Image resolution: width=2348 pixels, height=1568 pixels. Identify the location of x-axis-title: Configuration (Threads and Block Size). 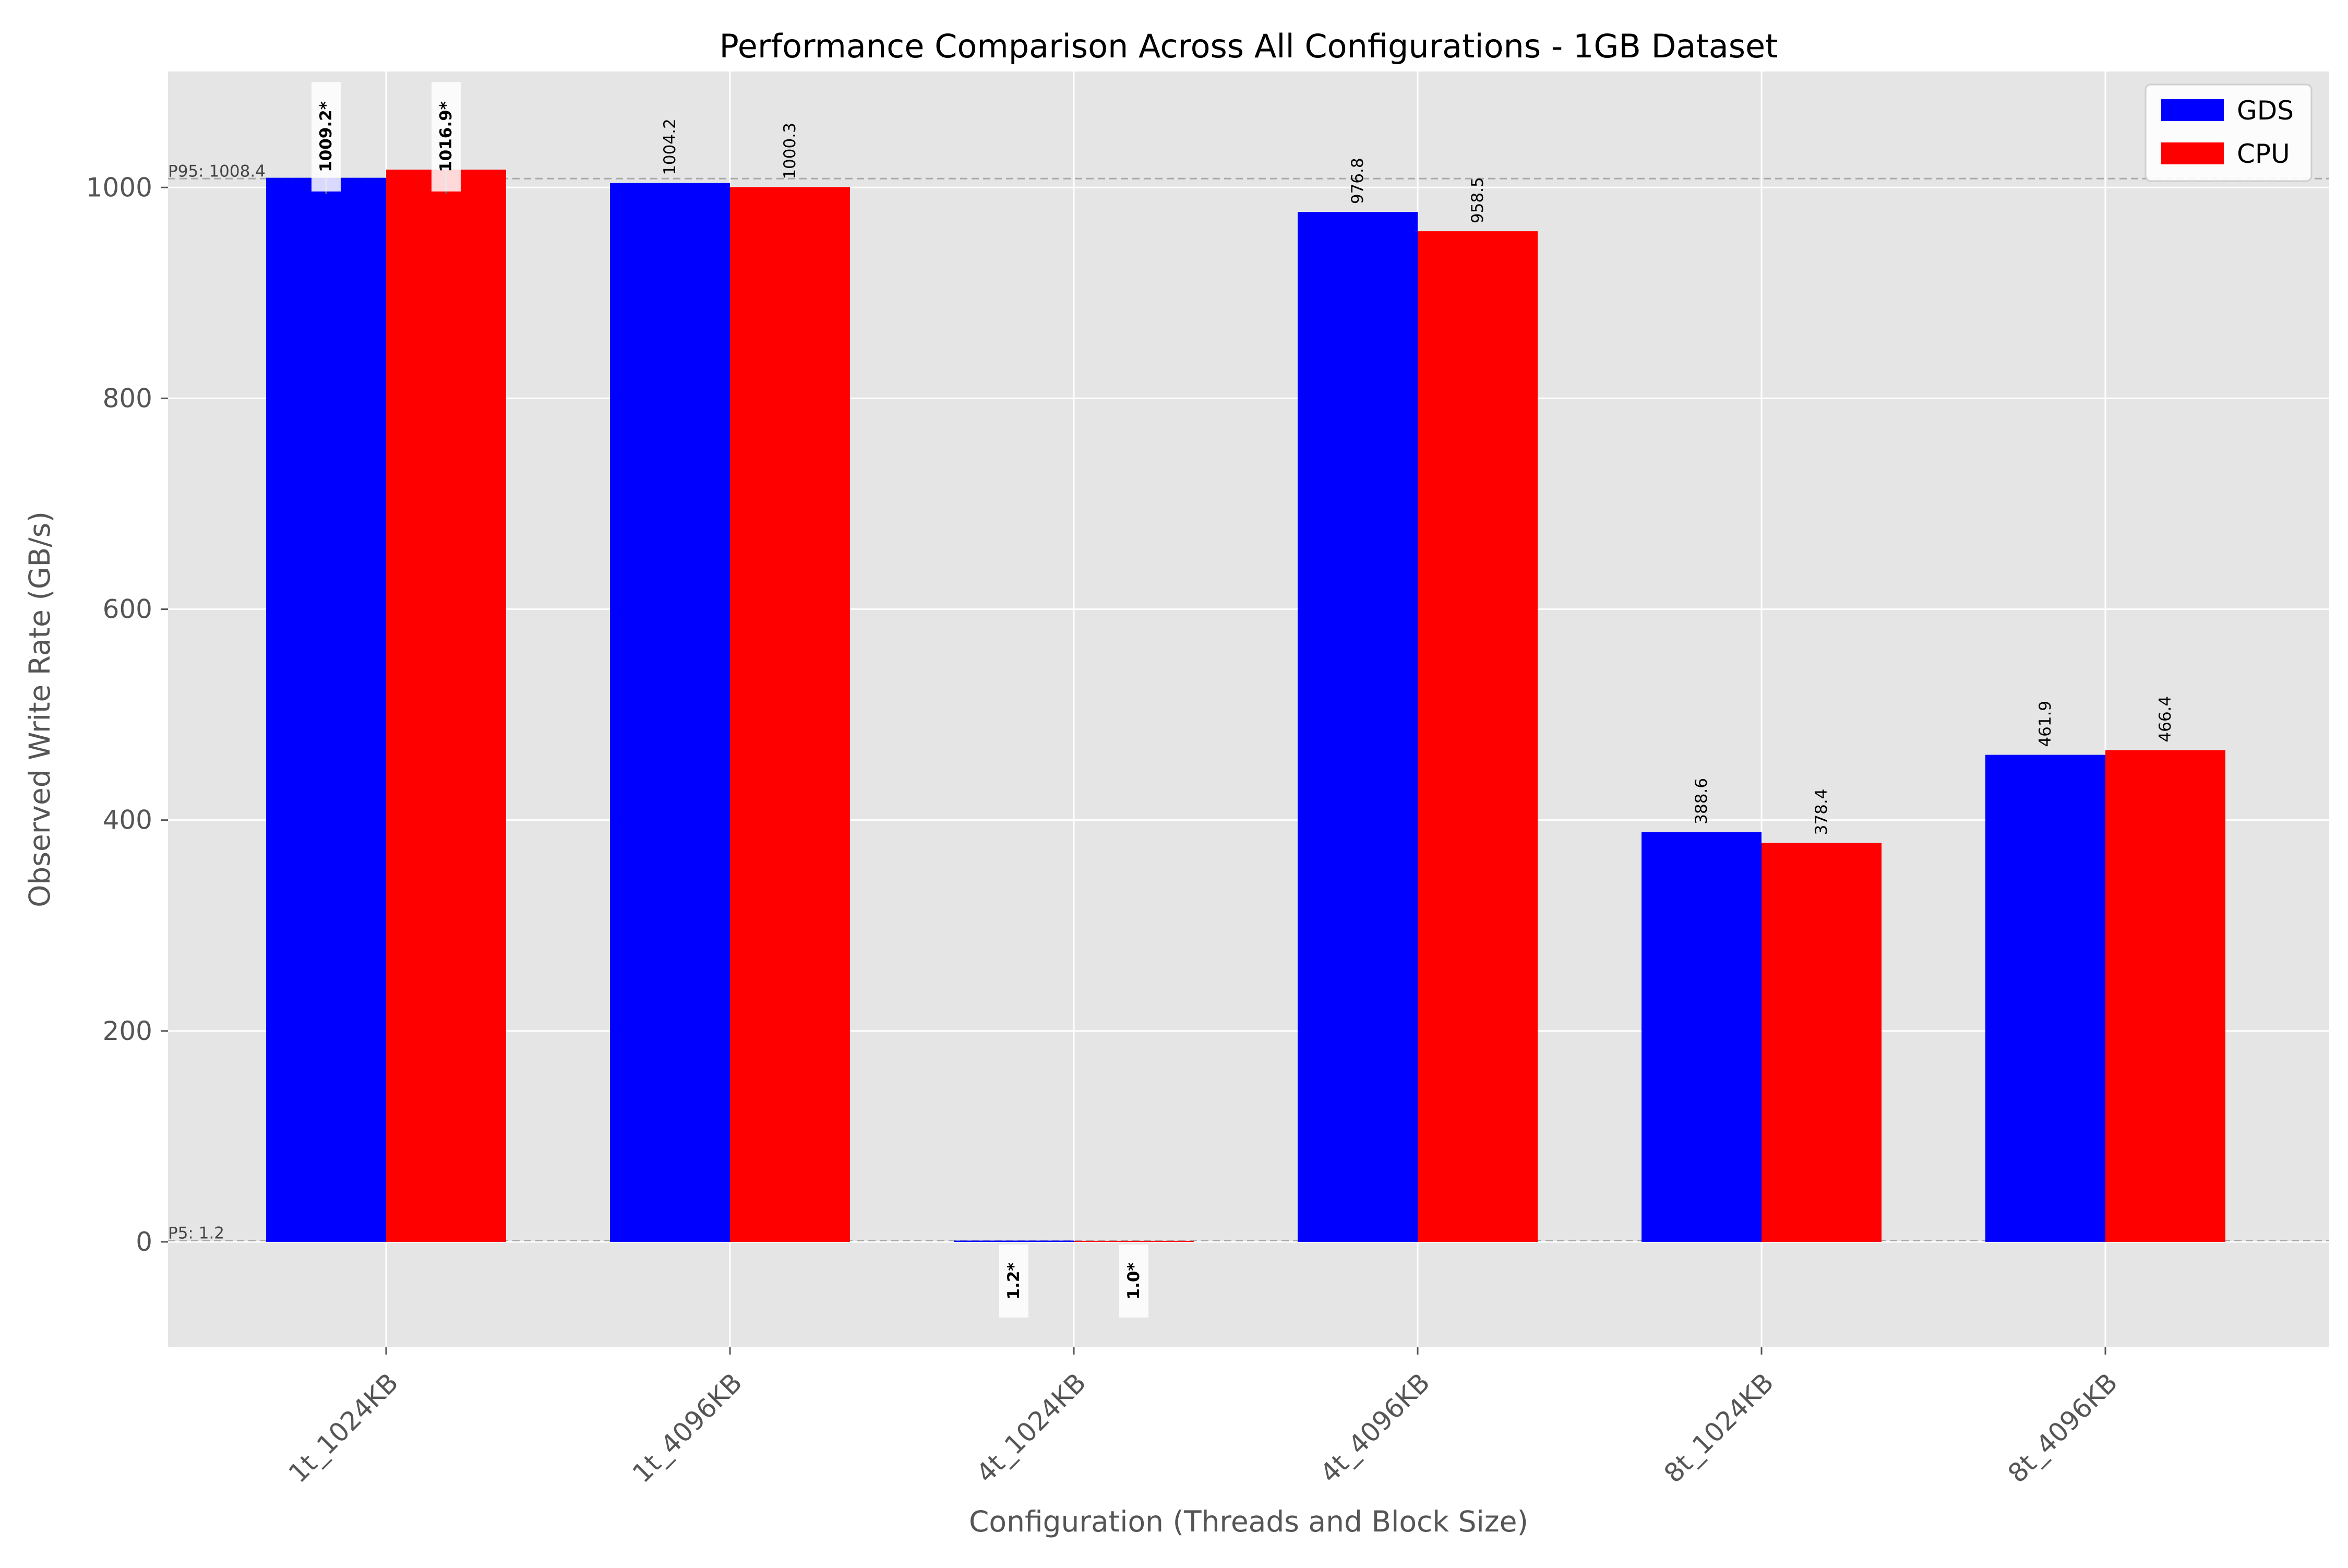
(1248, 1521).